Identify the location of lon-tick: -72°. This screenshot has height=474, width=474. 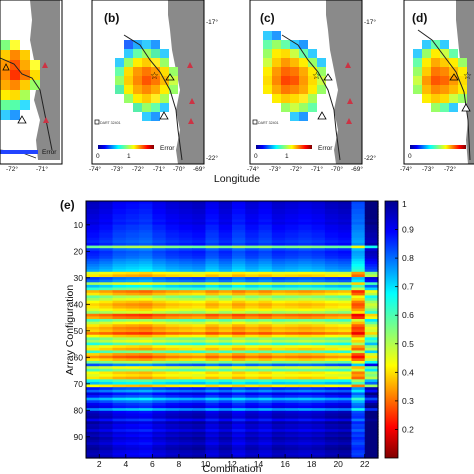
(138, 169).